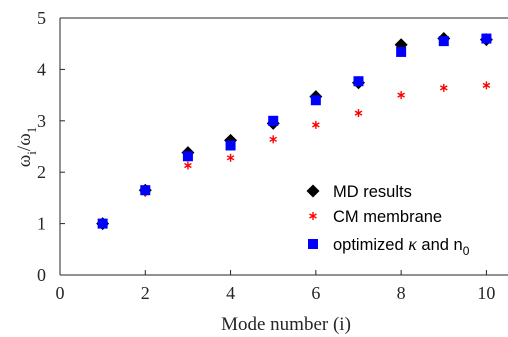  I want to click on x-tick-label: 4, so click(230, 293).